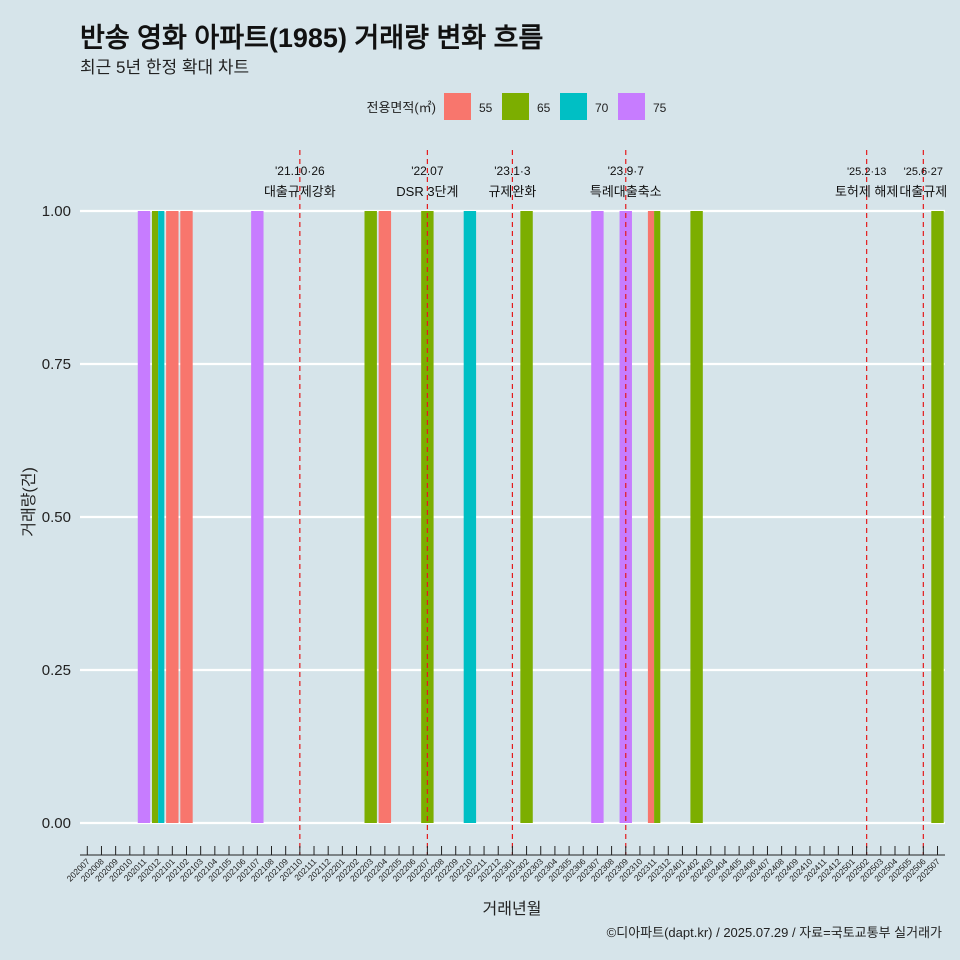 Image resolution: width=960 pixels, height=960 pixels. Describe the element at coordinates (402, 107) in the screenshot. I see `legend-title: 전용면적(㎡)` at that location.